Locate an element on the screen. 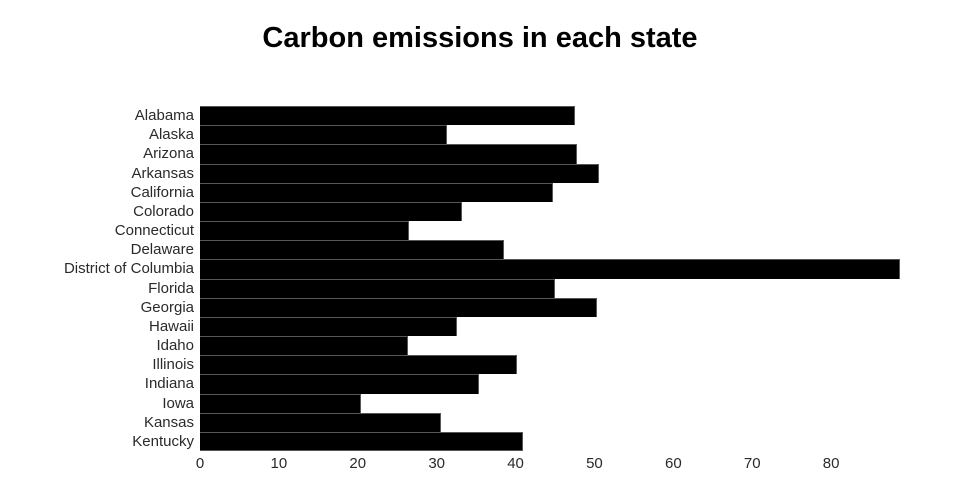 The image size is (960, 500). y-axis-label: Iowa is located at coordinates (178, 403).